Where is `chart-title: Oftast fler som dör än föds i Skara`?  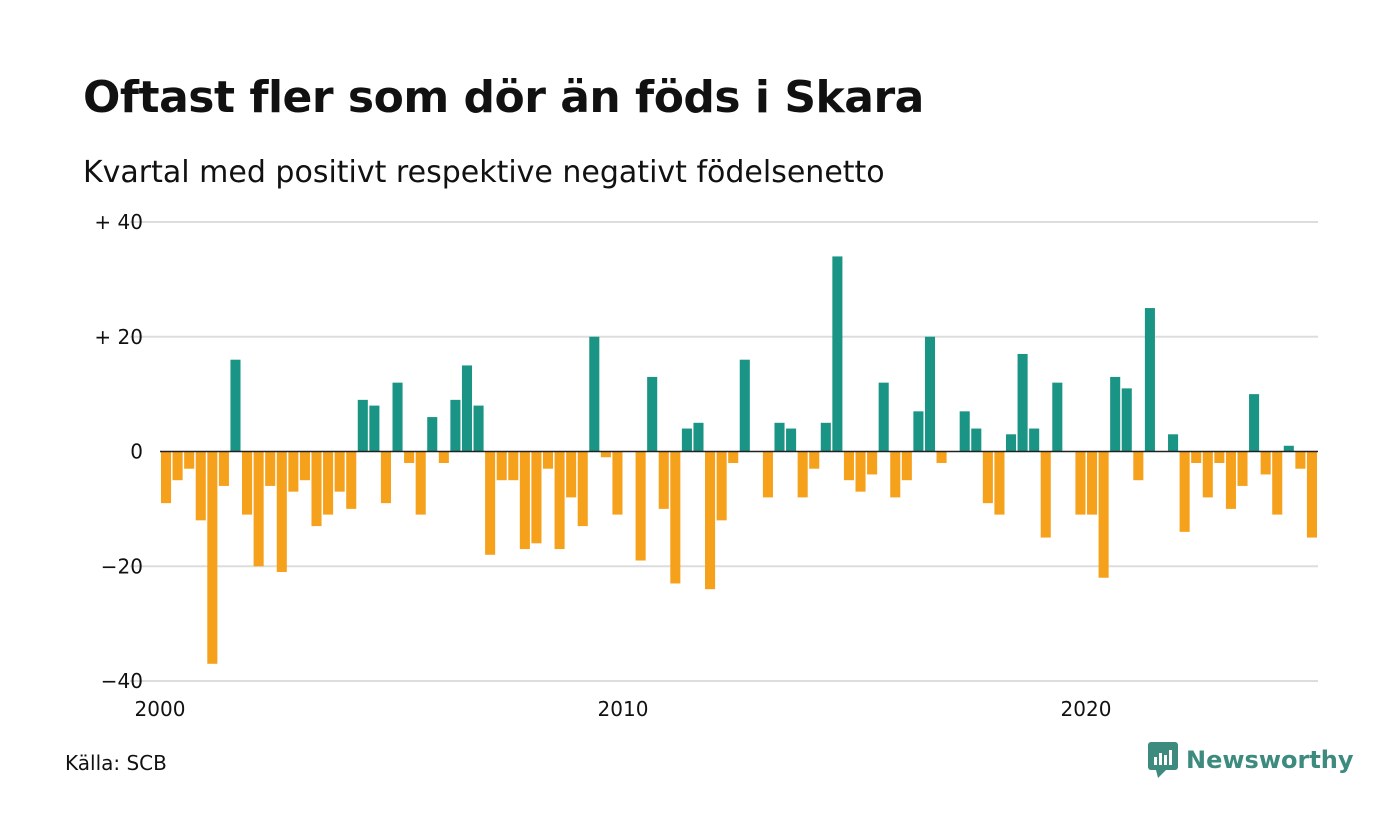 chart-title: Oftast fler som dör än föds i Skara is located at coordinates (503, 97).